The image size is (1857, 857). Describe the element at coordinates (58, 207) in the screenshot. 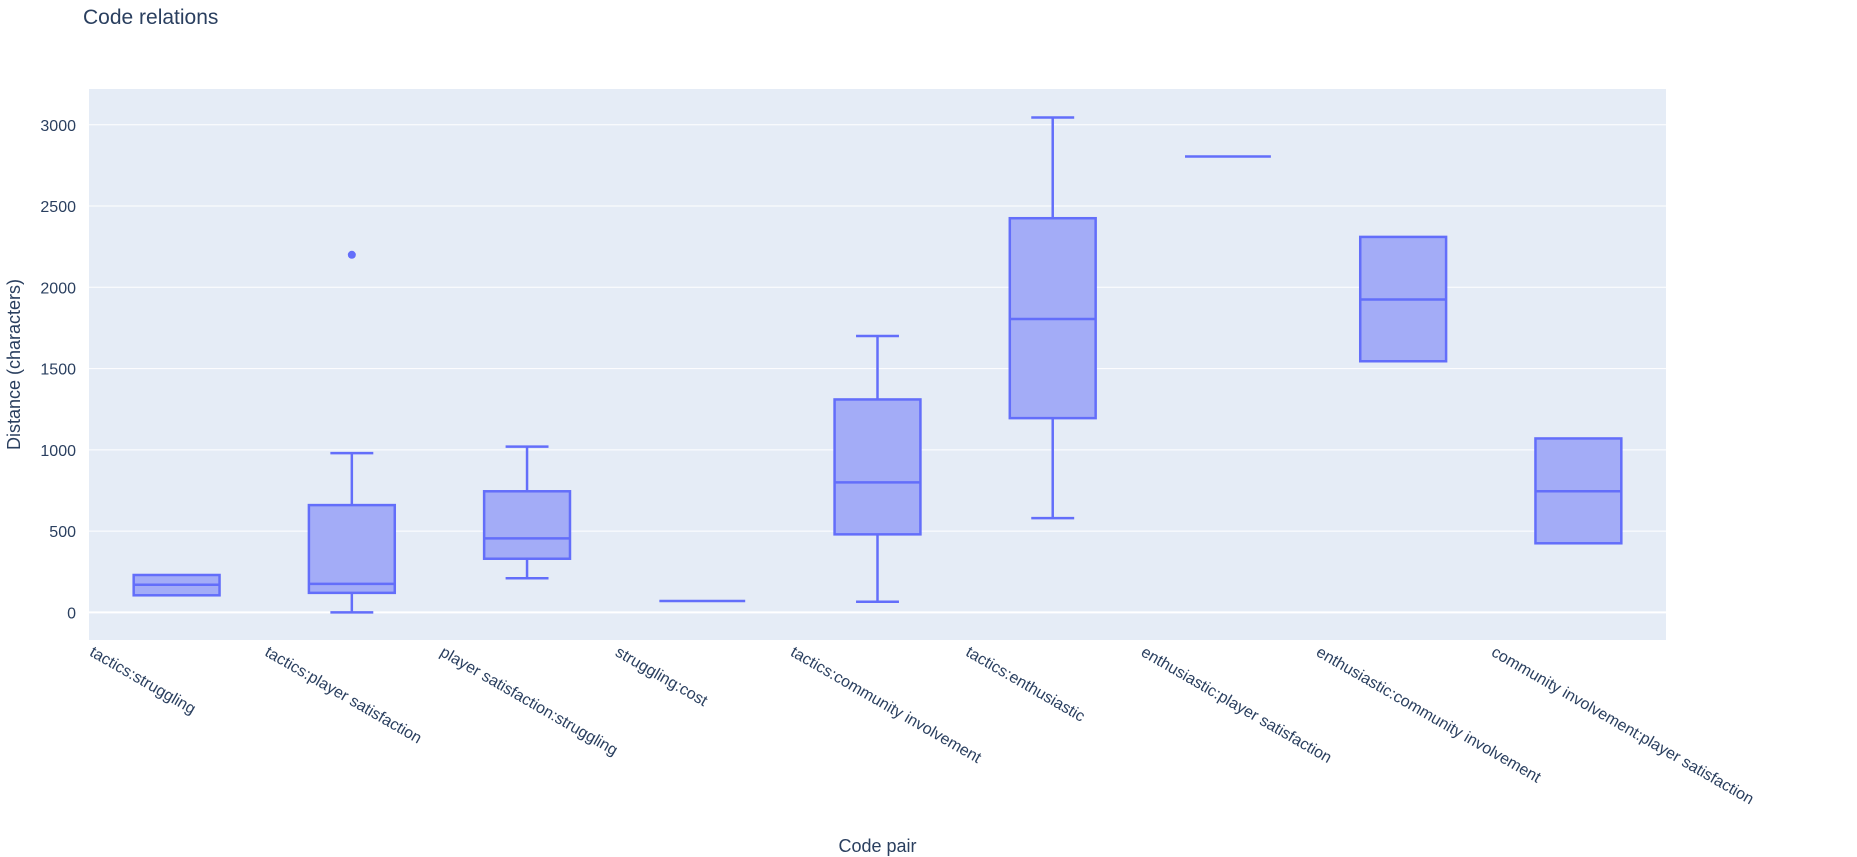

I see `y-tick-label: 2500` at that location.